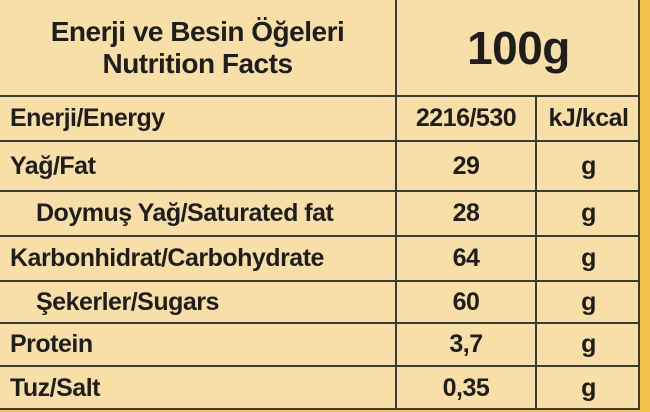 This screenshot has width=650, height=412. I want to click on nutrient-value: 60, so click(465, 301).